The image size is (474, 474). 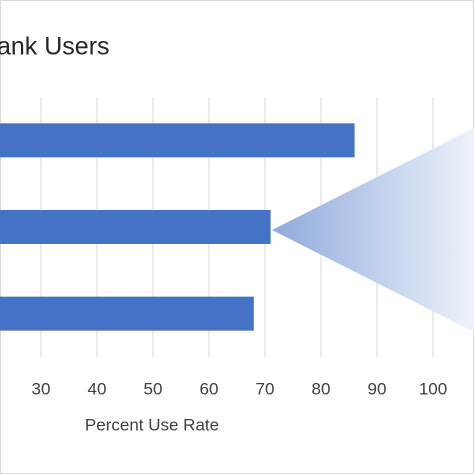 What do you see at coordinates (321, 388) in the screenshot?
I see `x-tick-label: 80` at bounding box center [321, 388].